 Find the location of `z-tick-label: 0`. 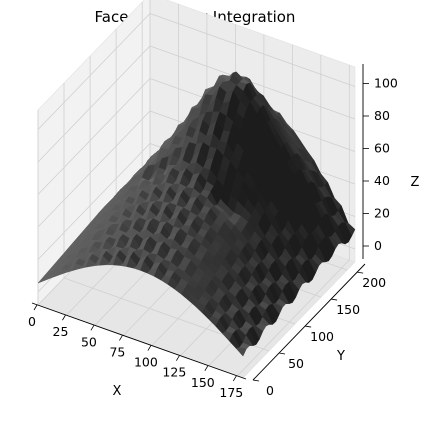

z-tick-label: 0 is located at coordinates (378, 245).